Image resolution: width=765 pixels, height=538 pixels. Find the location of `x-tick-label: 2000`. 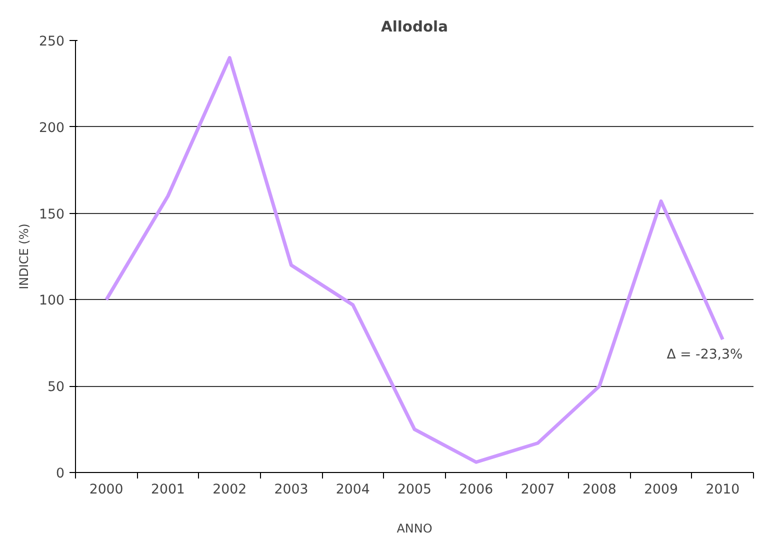

x-tick-label: 2000 is located at coordinates (106, 490).